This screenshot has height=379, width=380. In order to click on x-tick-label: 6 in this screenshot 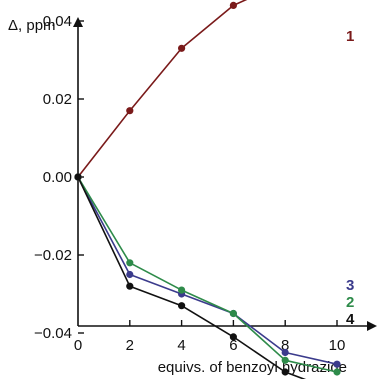, I will do `click(233, 345)`.